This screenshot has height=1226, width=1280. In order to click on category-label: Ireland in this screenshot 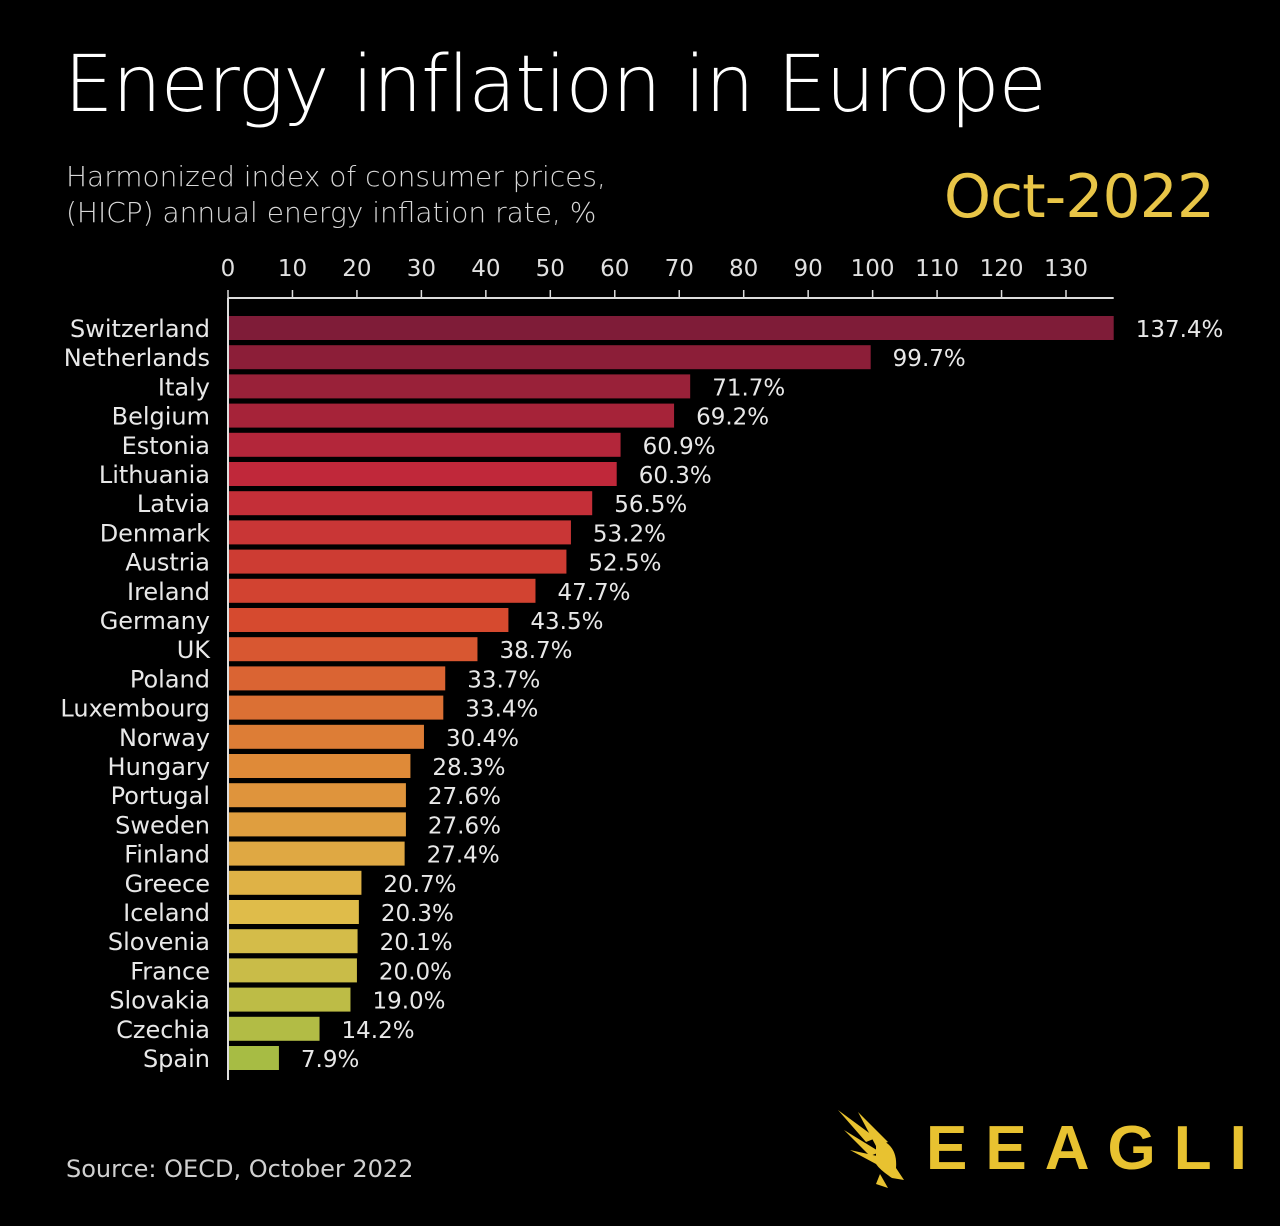, I will do `click(168, 592)`.